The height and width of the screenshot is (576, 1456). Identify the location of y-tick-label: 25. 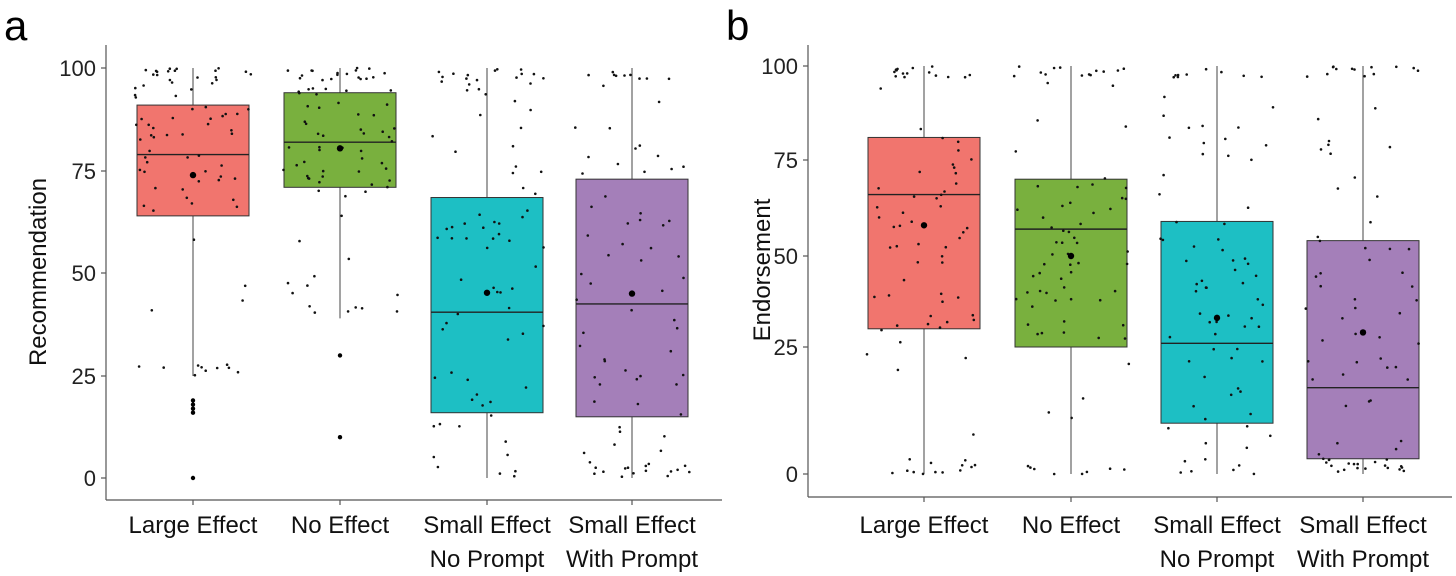
(84, 376).